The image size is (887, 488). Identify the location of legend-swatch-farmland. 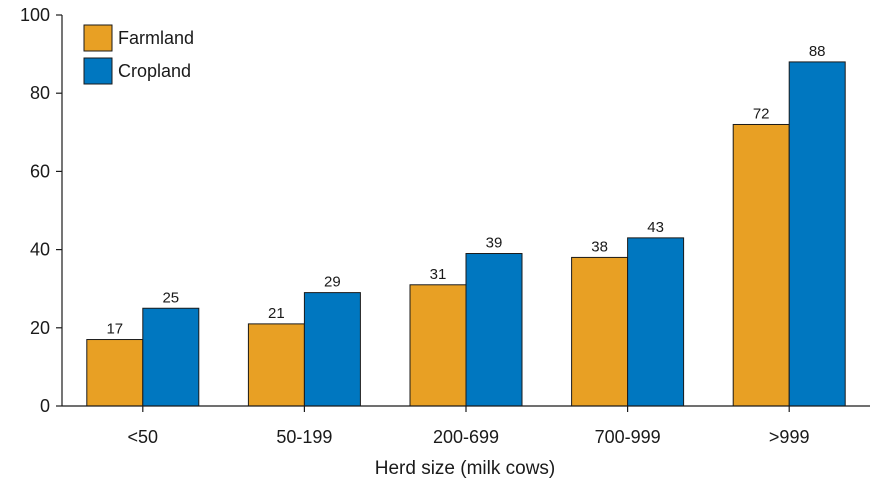
(98, 38).